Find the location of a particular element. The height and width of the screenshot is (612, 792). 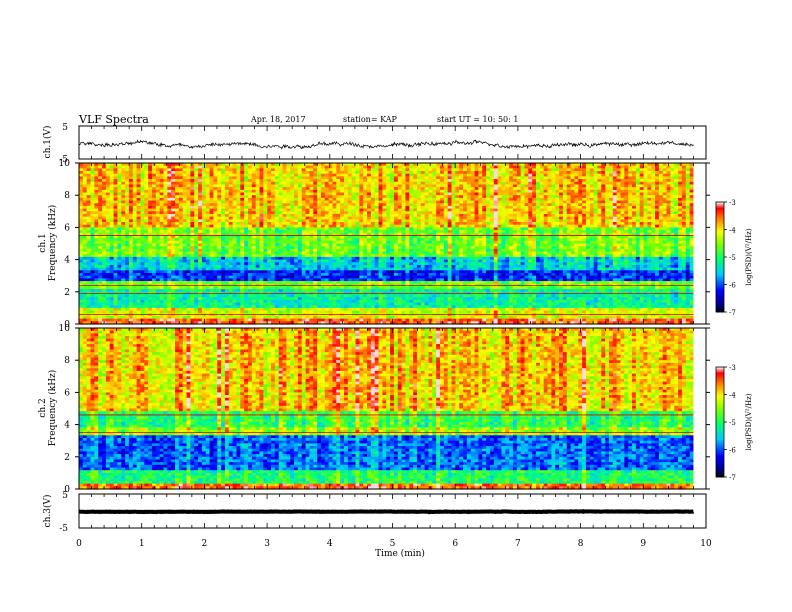

figure-title: VLF Spectra is located at coordinates (113, 119).